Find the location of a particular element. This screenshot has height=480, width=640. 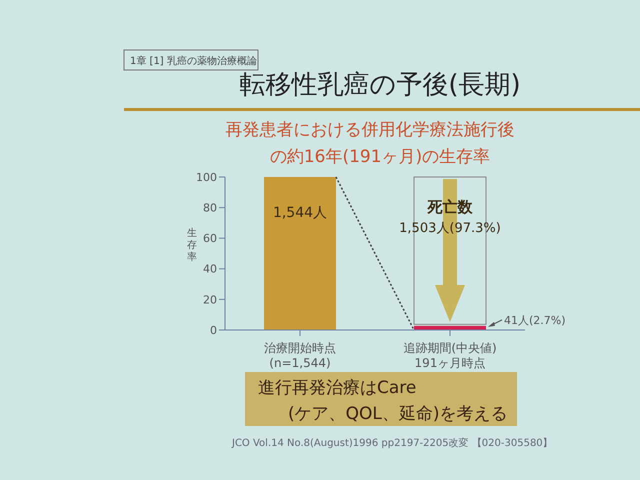

chart-title: 転移性乳癌の予後(長期) is located at coordinates (380, 85).